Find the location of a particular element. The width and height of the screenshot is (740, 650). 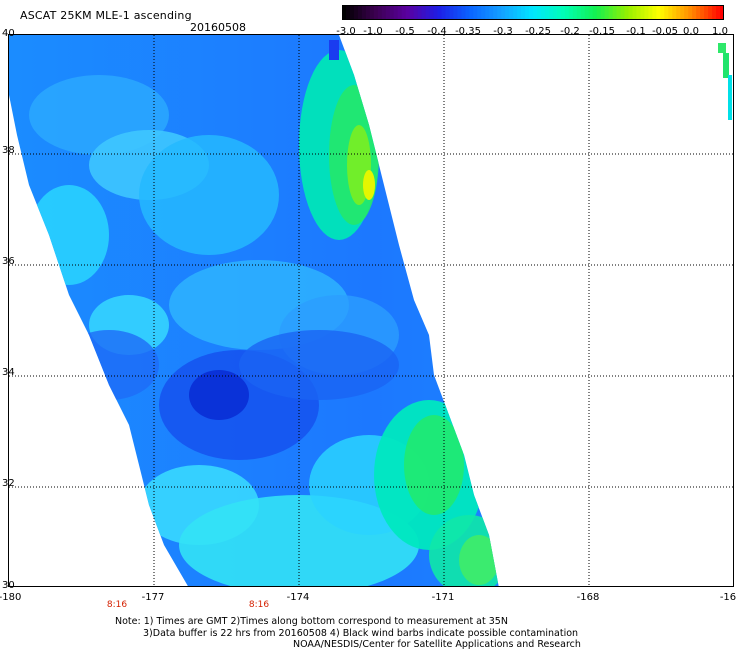

edge-patch is located at coordinates (730, 97).